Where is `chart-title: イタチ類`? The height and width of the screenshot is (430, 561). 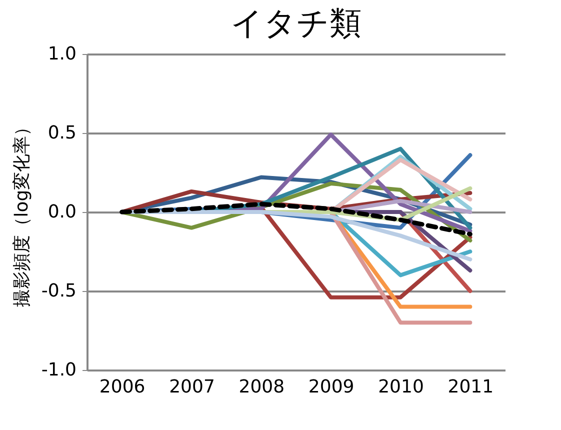 chart-title: イタチ類 is located at coordinates (296, 23).